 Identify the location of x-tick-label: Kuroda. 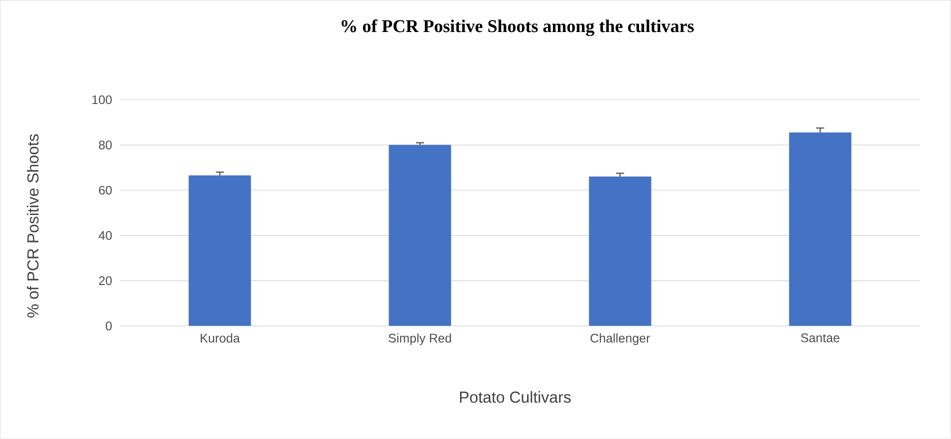
(220, 338).